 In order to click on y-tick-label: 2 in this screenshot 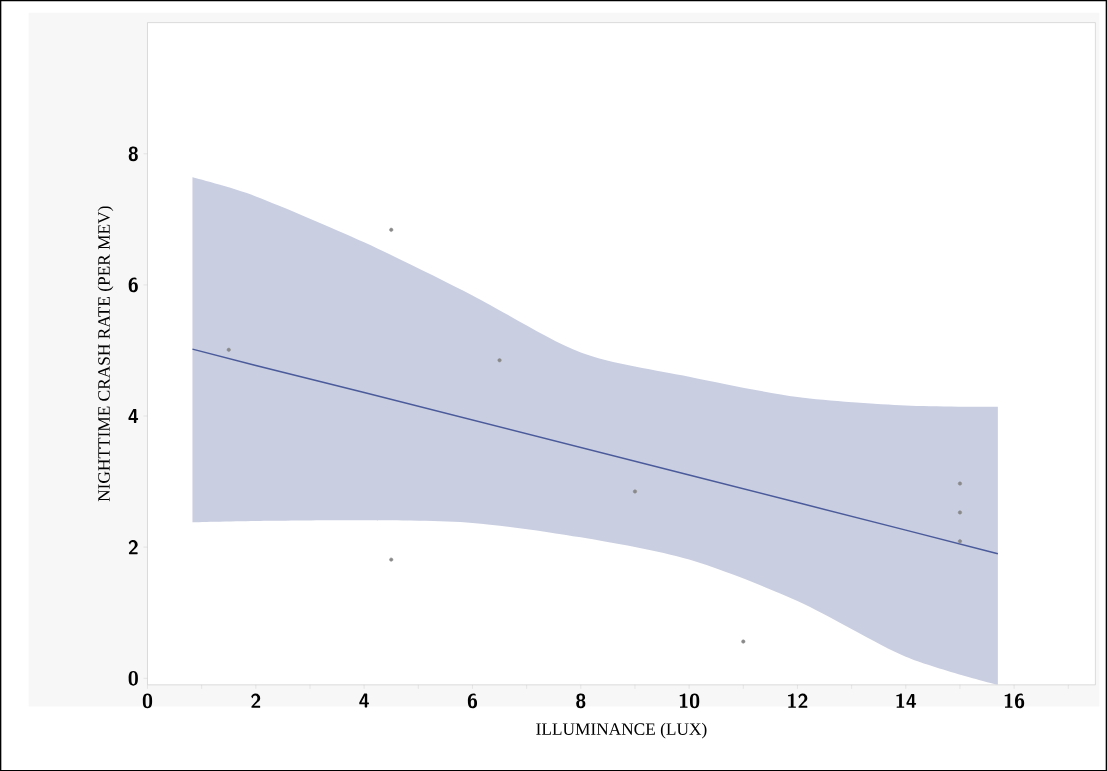, I will do `click(133, 547)`.